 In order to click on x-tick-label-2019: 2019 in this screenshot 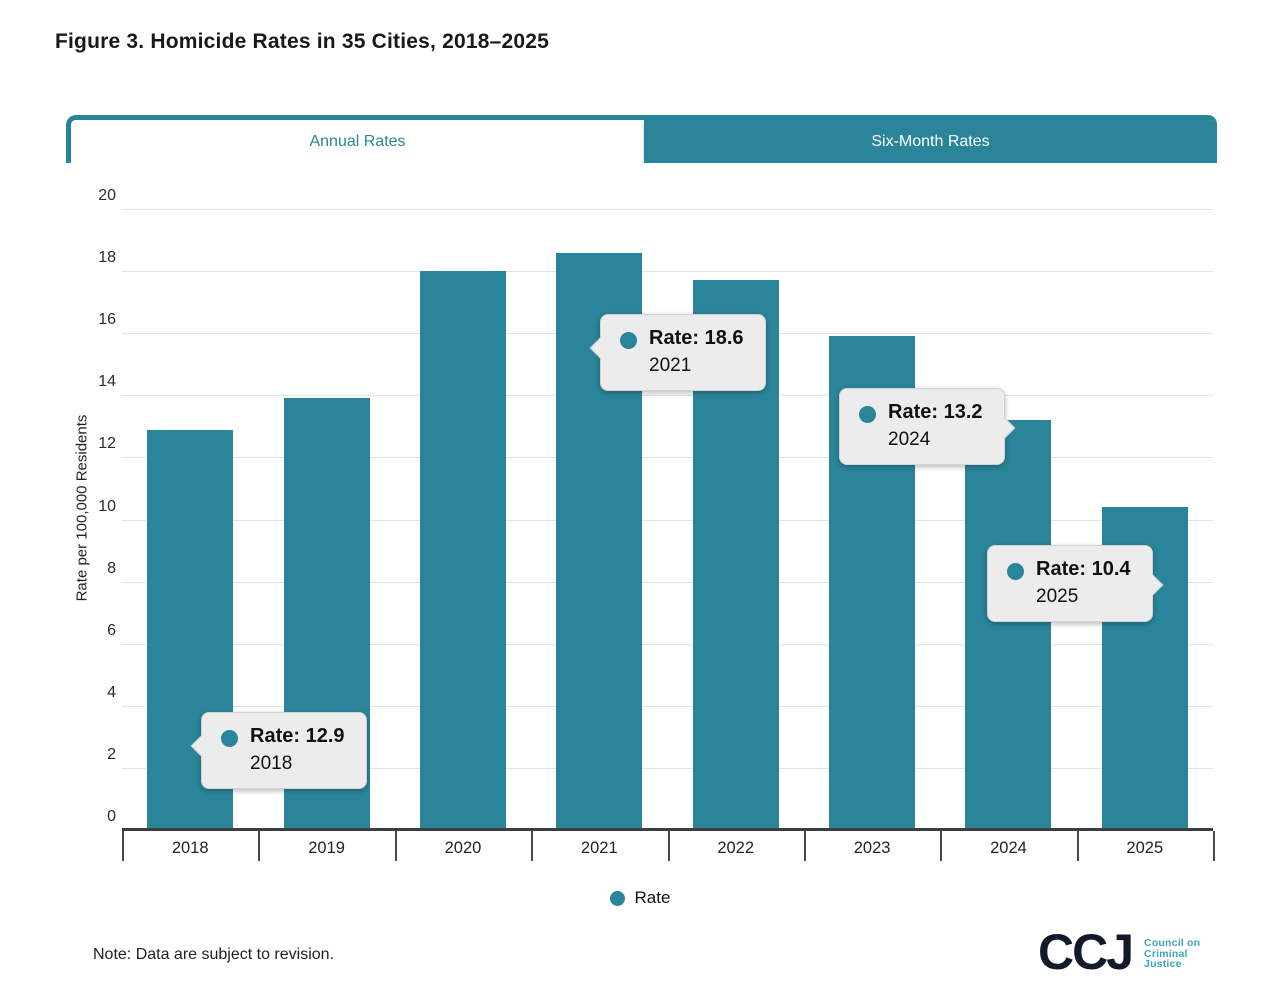, I will do `click(326, 848)`.